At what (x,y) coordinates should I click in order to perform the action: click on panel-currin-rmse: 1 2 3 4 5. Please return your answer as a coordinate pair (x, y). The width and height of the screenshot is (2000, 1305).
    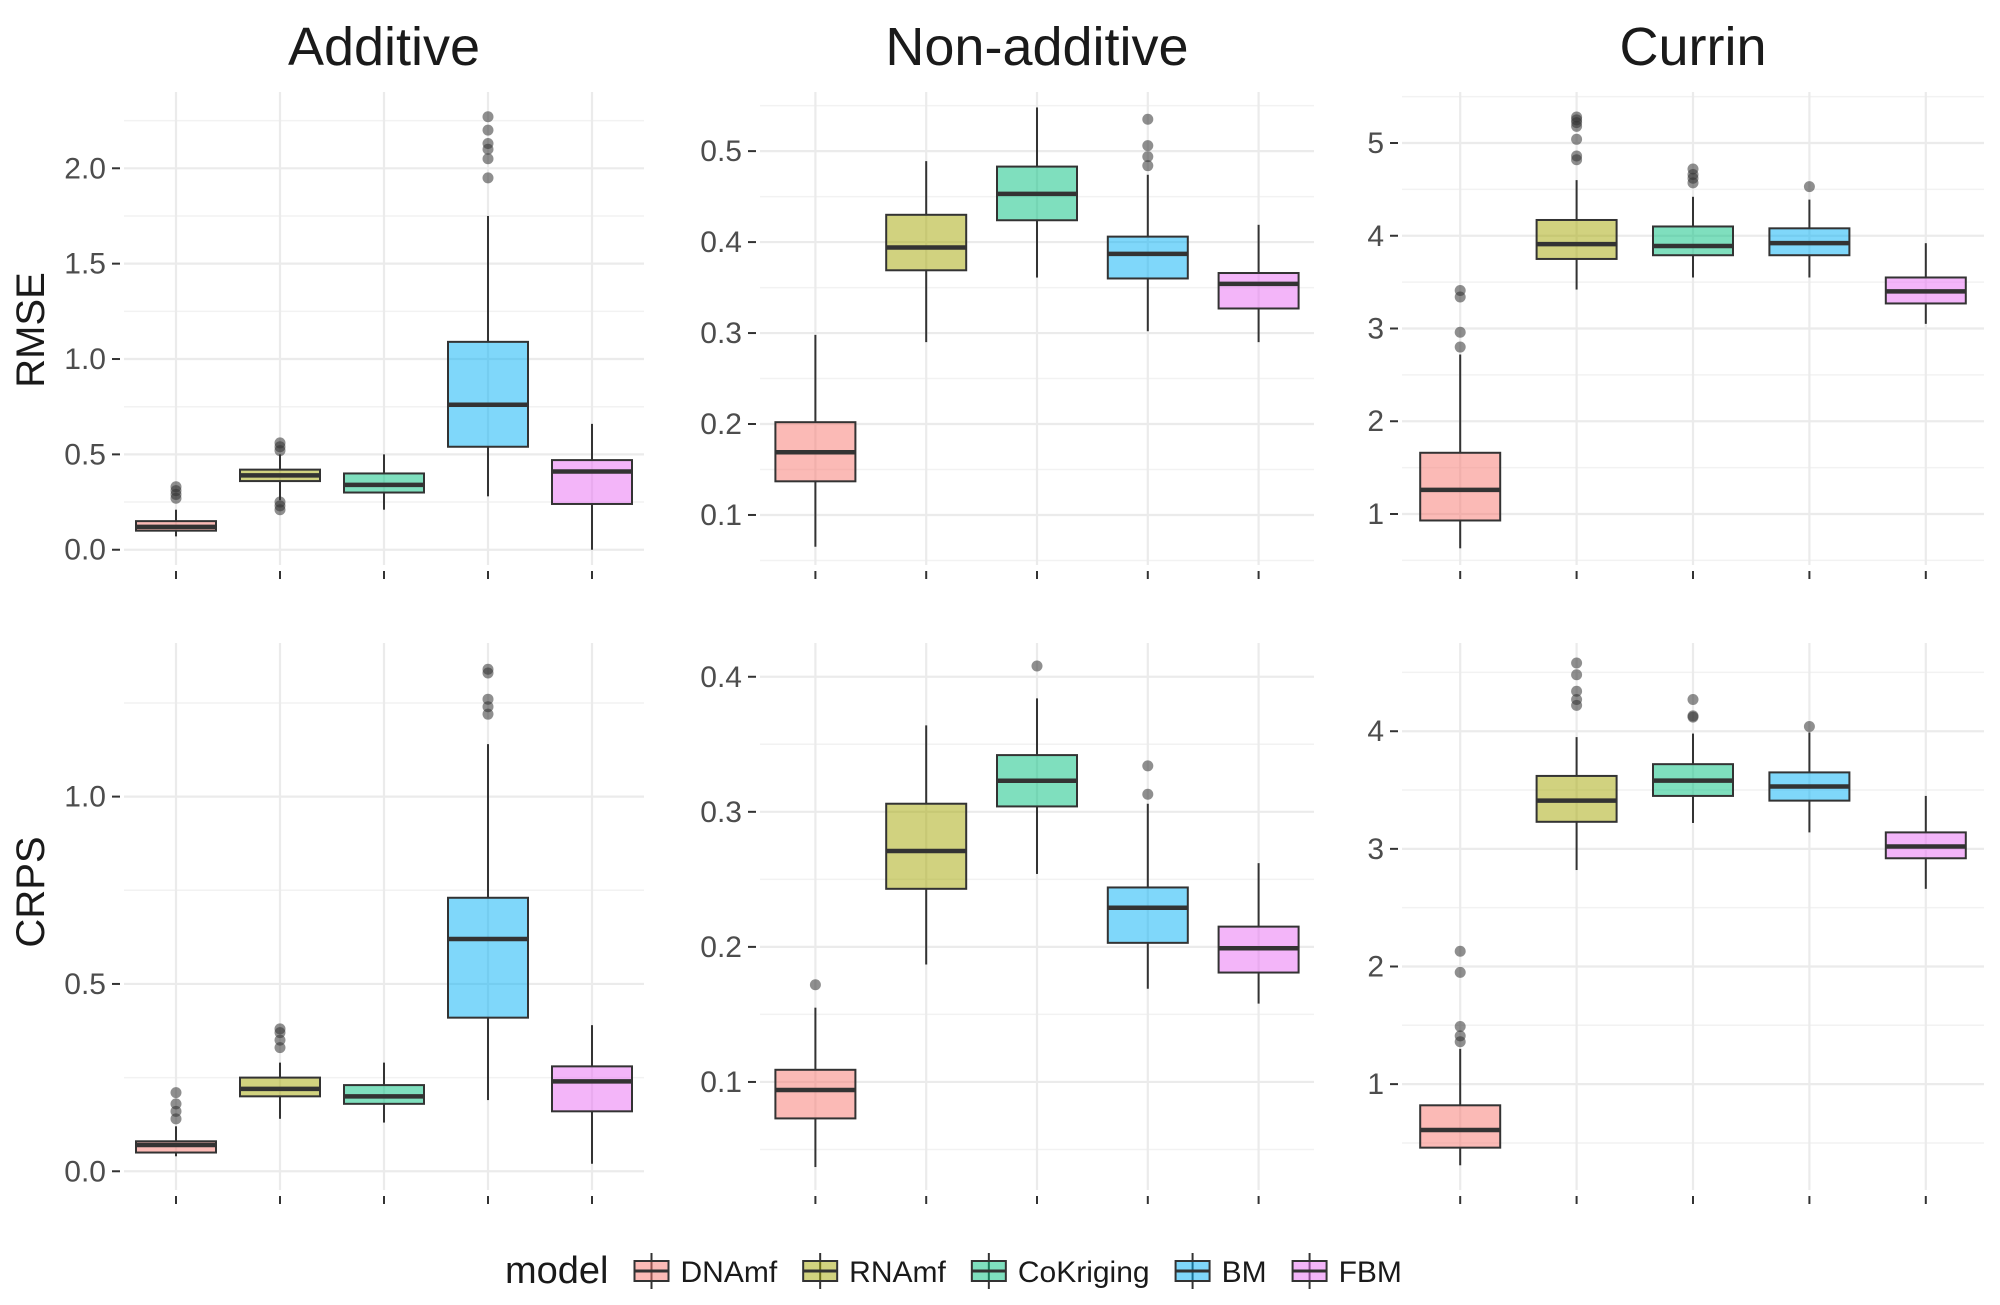
    Looking at the image, I should click on (1675, 335).